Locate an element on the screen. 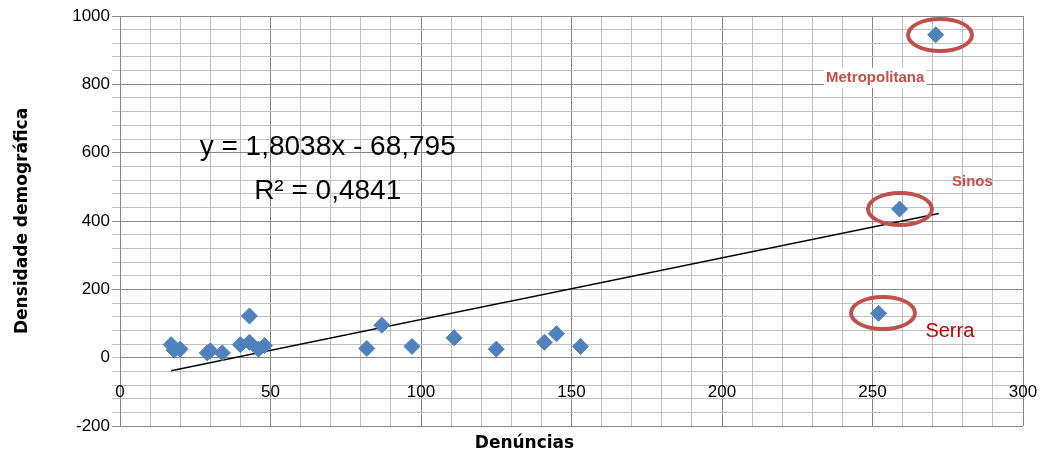 The width and height of the screenshot is (1049, 456). x-axis-title: Denúncias is located at coordinates (524, 442).